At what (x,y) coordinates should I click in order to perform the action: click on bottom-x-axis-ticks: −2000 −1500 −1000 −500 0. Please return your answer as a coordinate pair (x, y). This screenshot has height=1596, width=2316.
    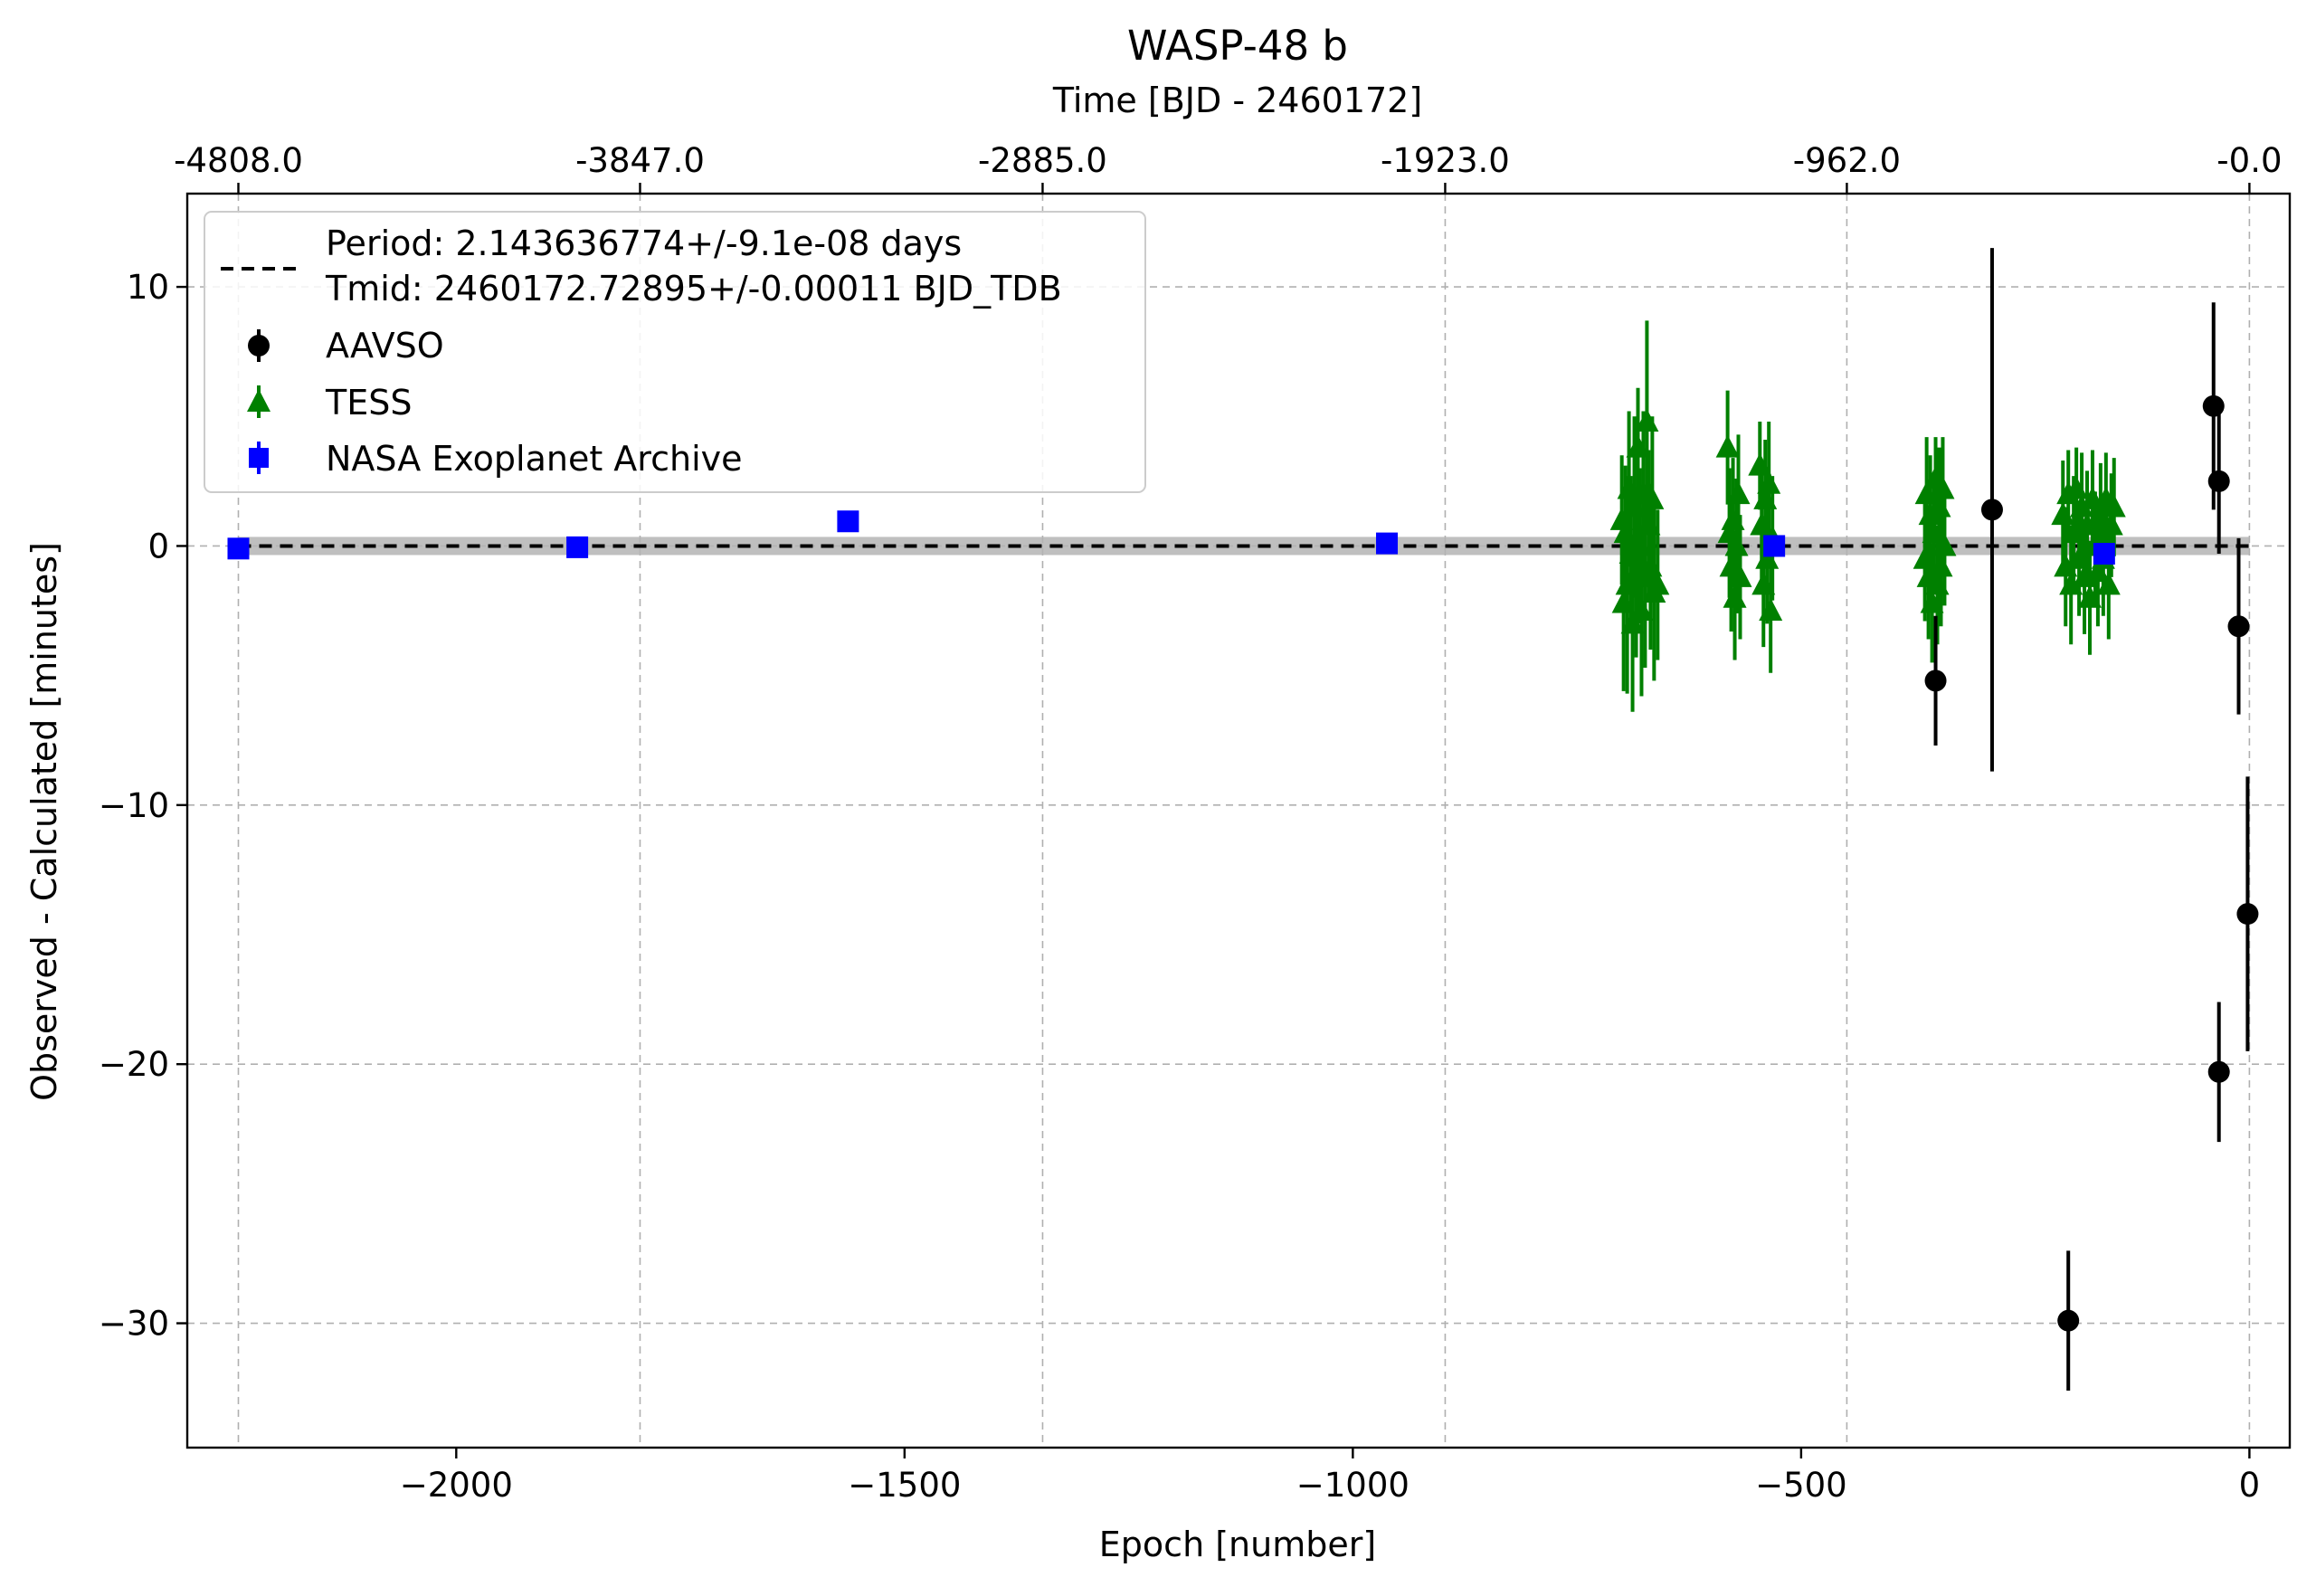
    Looking at the image, I should click on (1330, 1477).